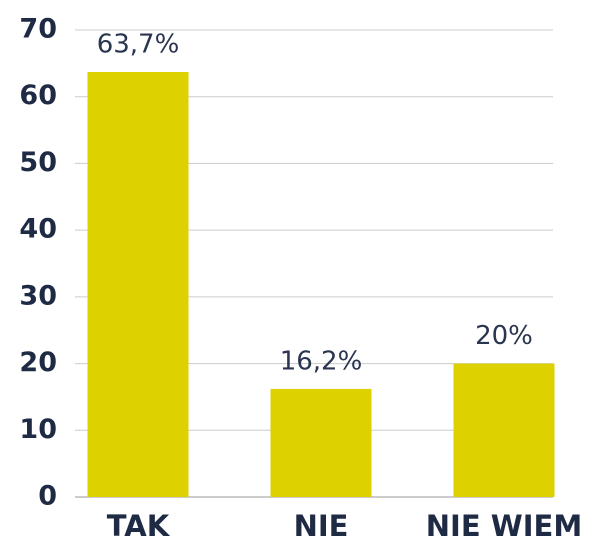 This screenshot has height=545, width=603. What do you see at coordinates (38, 162) in the screenshot?
I see `y-tick-label: 50` at bounding box center [38, 162].